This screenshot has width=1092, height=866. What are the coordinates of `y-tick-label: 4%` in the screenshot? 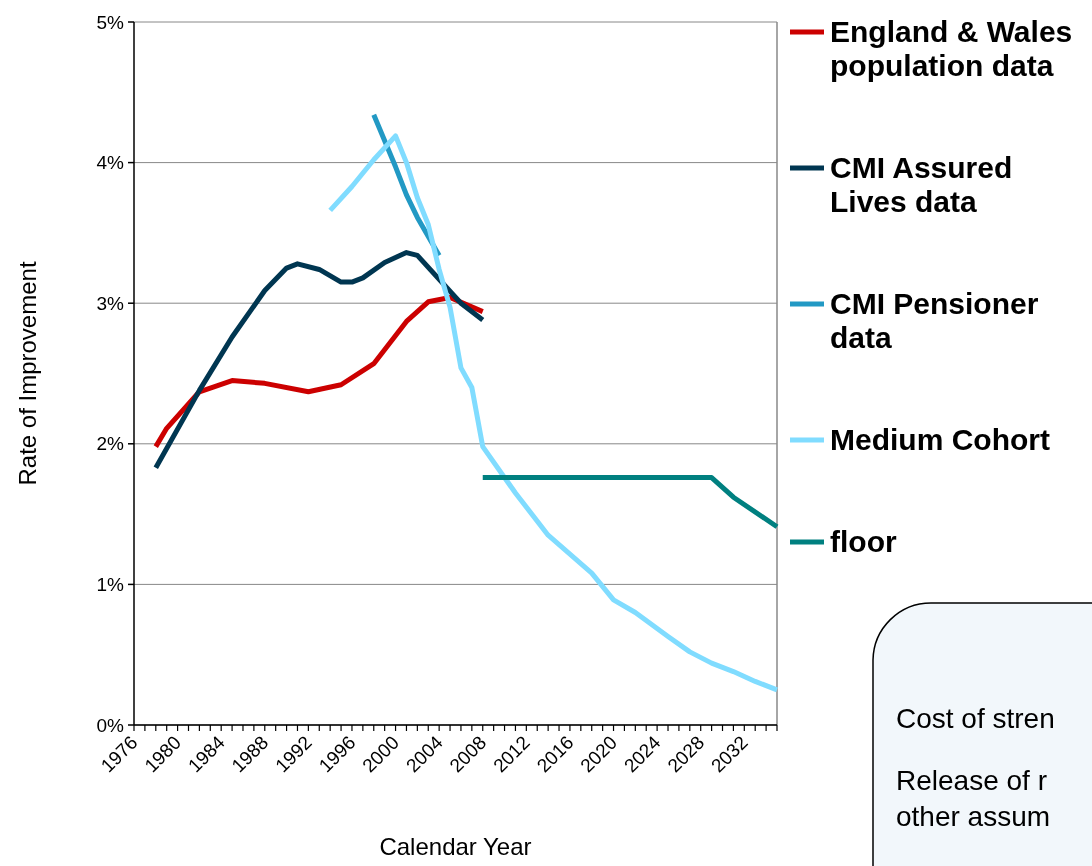 It's located at (110, 163).